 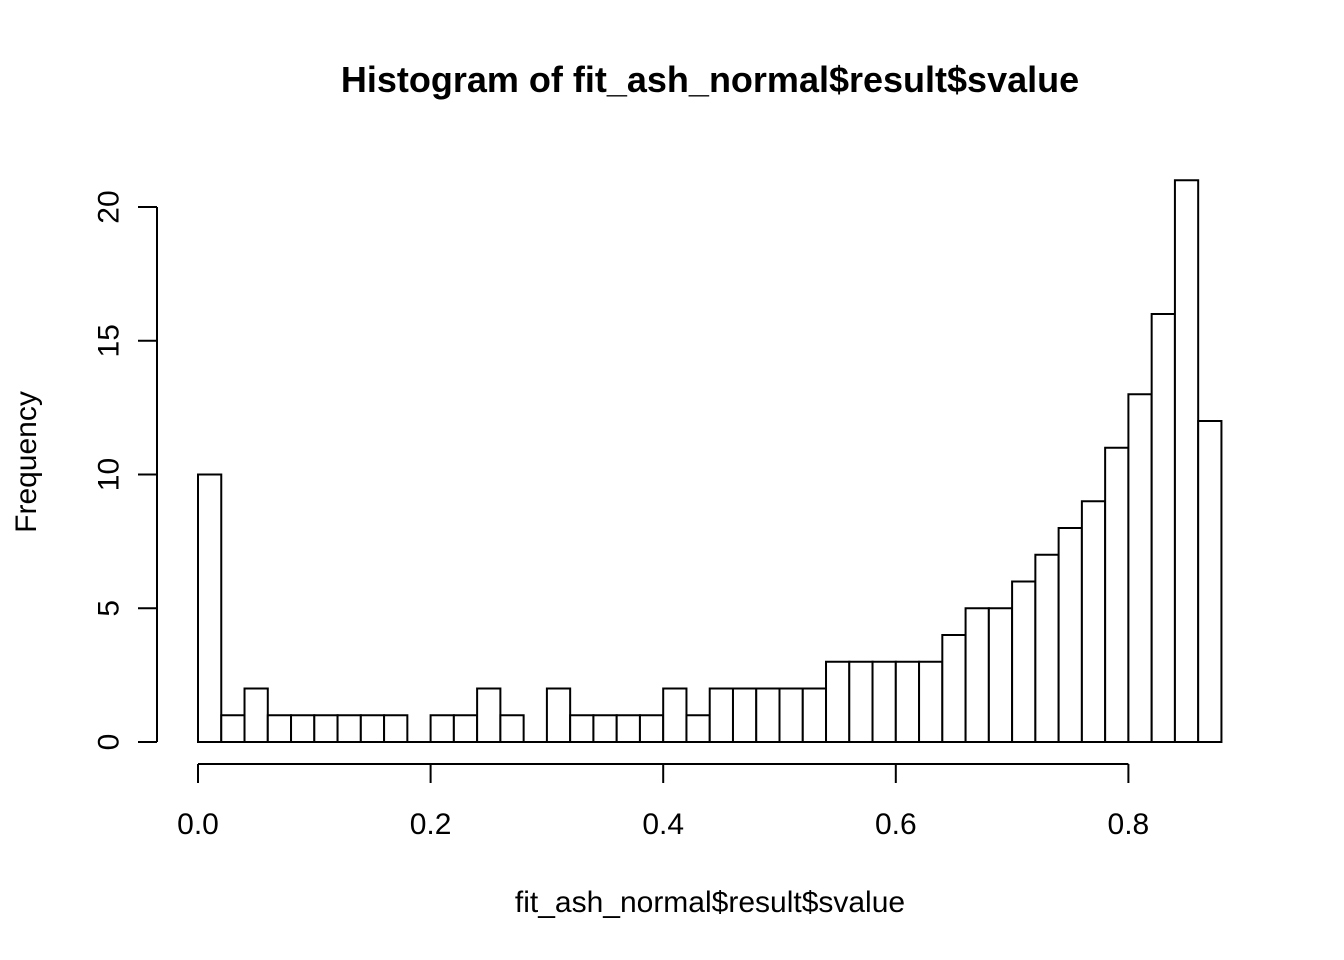 I want to click on x-axis: 0.0 0.2 0.4 0.6 0.8, so click(x=663, y=802).